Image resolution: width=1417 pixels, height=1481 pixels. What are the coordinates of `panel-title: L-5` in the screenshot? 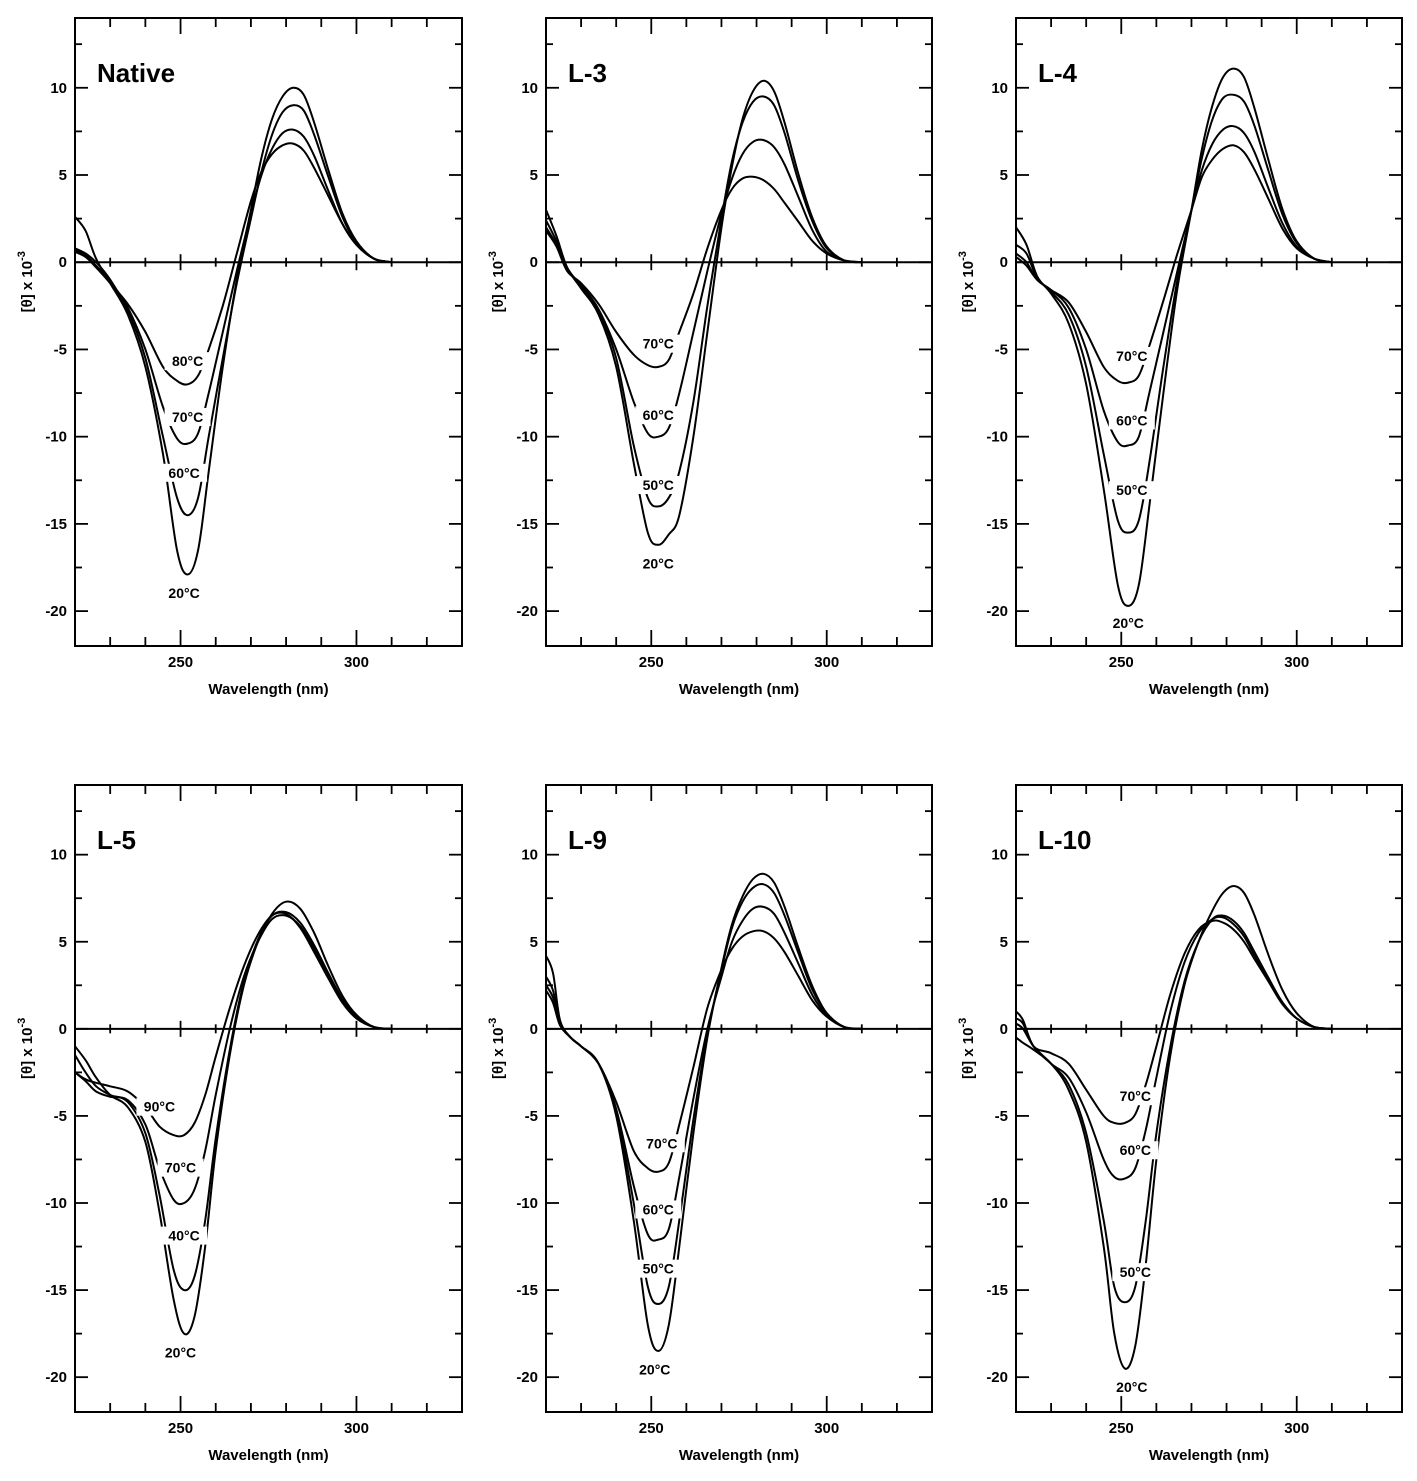 It's located at (116, 840).